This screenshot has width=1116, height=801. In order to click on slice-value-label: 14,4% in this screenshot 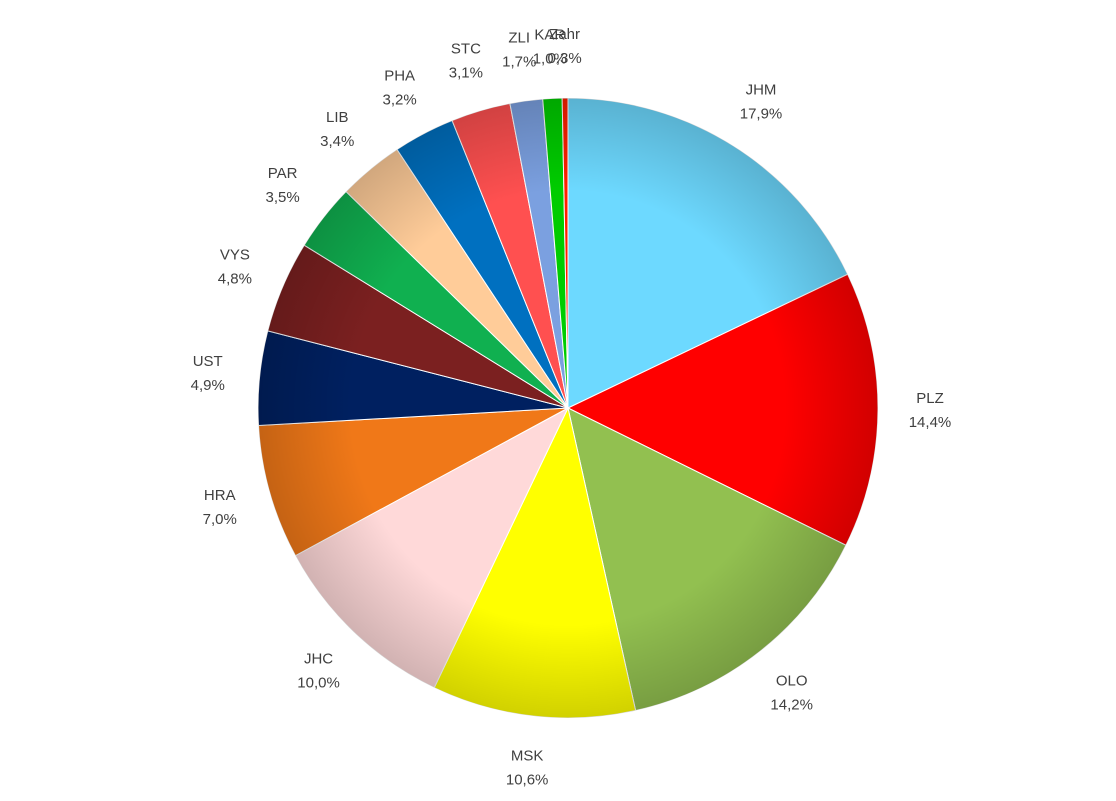, I will do `click(930, 422)`.